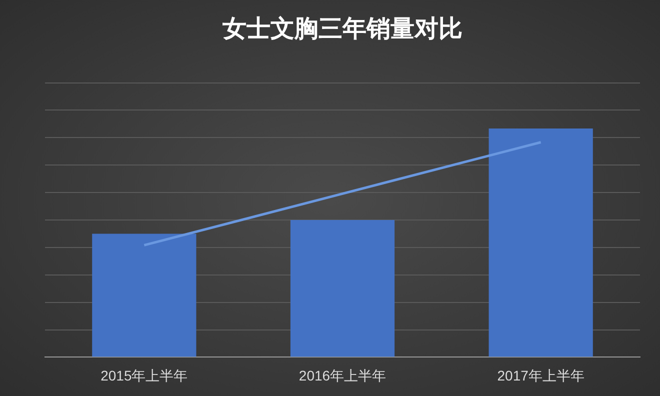  What do you see at coordinates (144, 375) in the screenshot?
I see `x-tick-label: 2015年上半年` at bounding box center [144, 375].